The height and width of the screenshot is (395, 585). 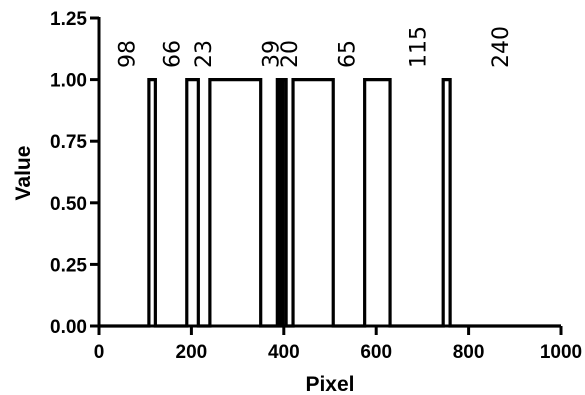 What do you see at coordinates (501, 47) in the screenshot?
I see `pulse-gap-label: 240` at bounding box center [501, 47].